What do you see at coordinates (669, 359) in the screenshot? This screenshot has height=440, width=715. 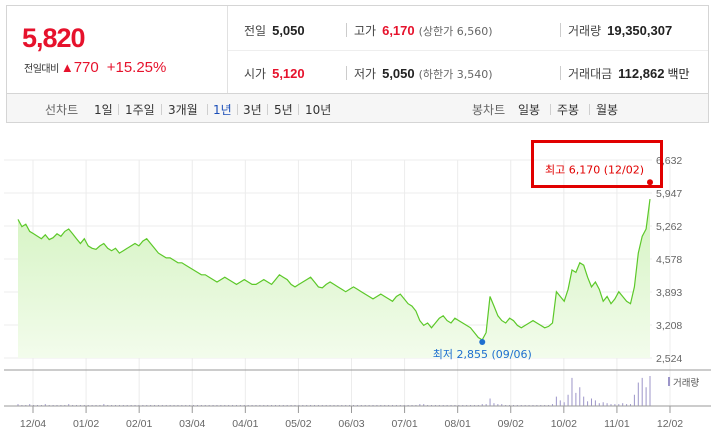 I see `y-tick-label: 2,524` at bounding box center [669, 359].